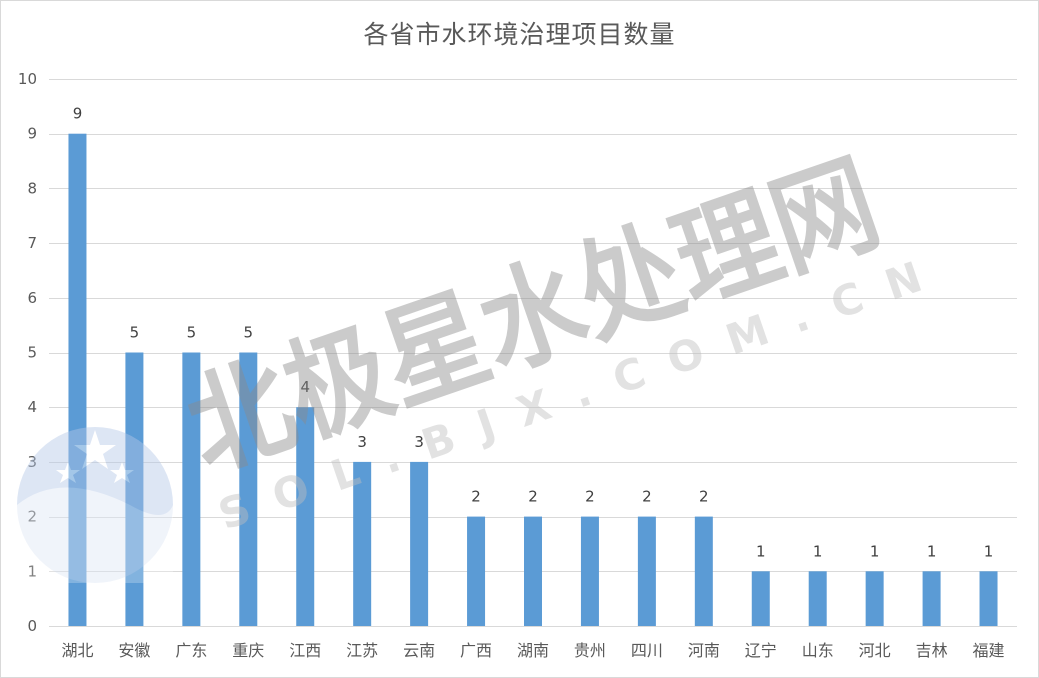 The image size is (1039, 678). What do you see at coordinates (989, 650) in the screenshot?
I see `x-category-label: 福建` at bounding box center [989, 650].